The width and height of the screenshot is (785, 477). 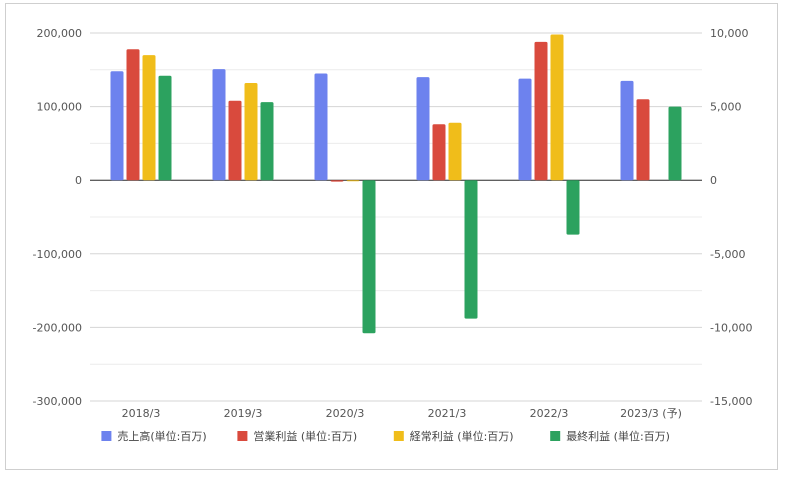 What do you see at coordinates (345, 413) in the screenshot?
I see `category-label: 2020/3` at bounding box center [345, 413].